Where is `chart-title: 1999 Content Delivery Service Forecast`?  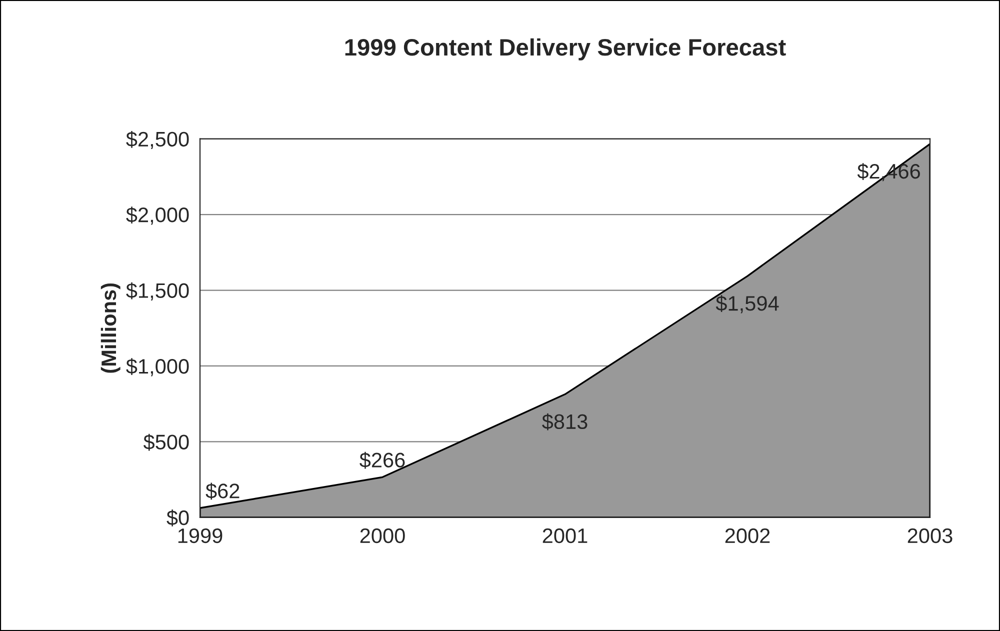 chart-title: 1999 Content Delivery Service Forecast is located at coordinates (565, 49).